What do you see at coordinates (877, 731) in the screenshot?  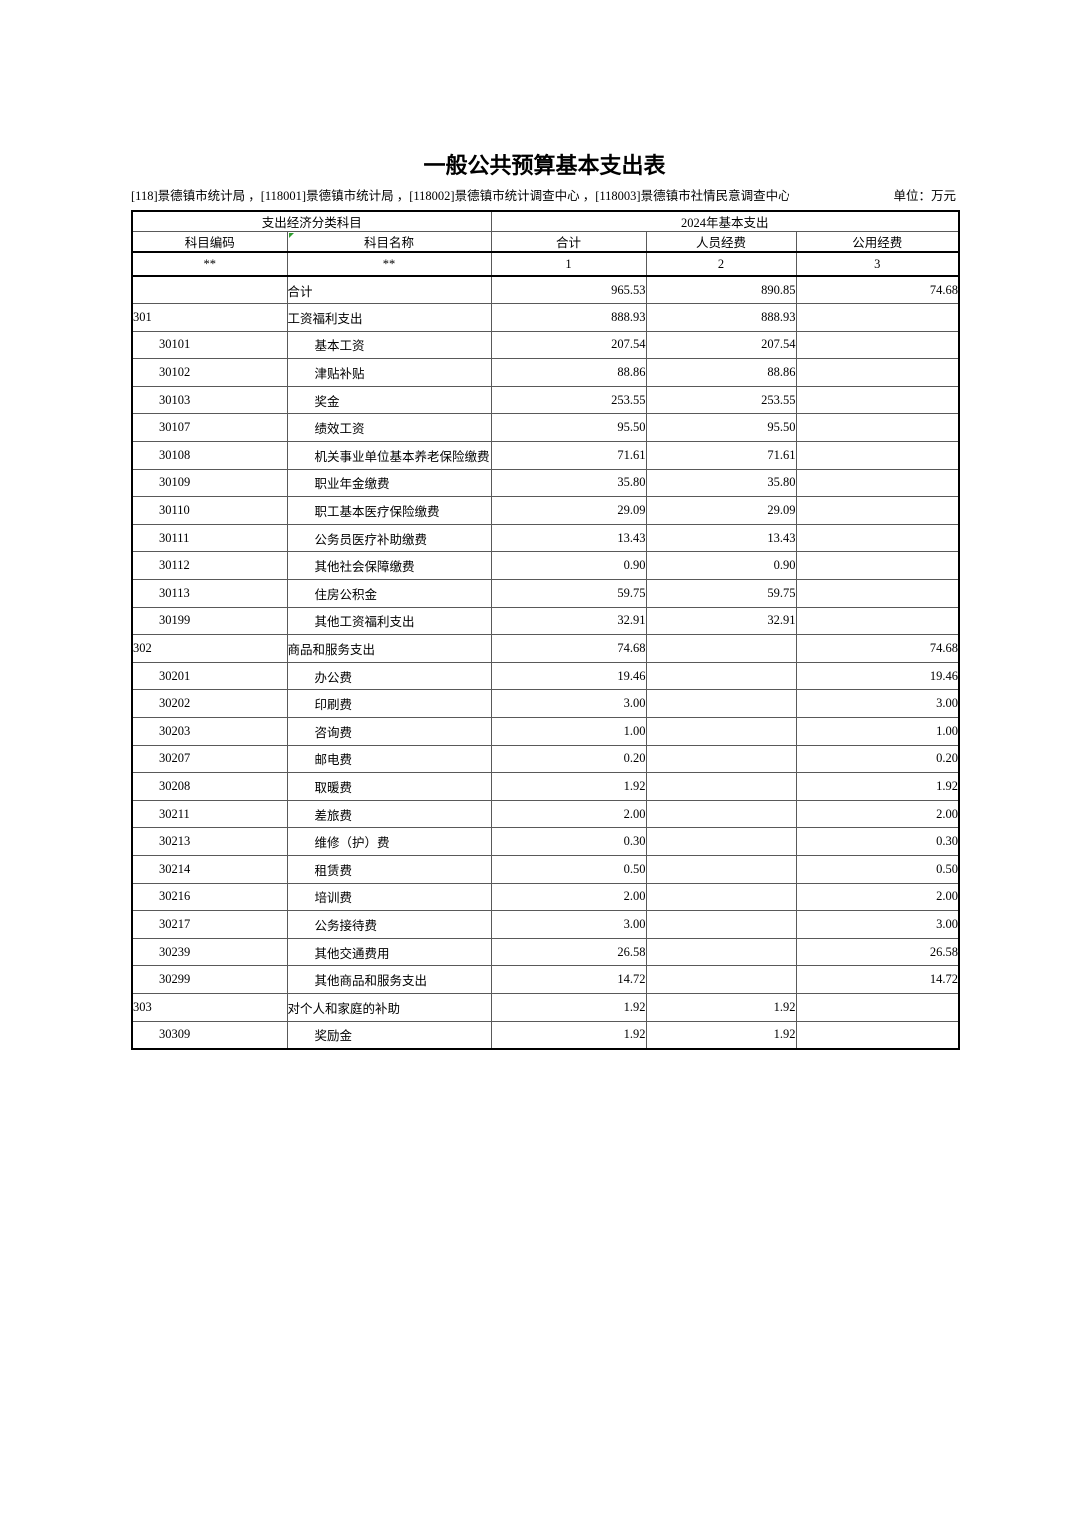 I see `public-cell: 1.00` at bounding box center [877, 731].